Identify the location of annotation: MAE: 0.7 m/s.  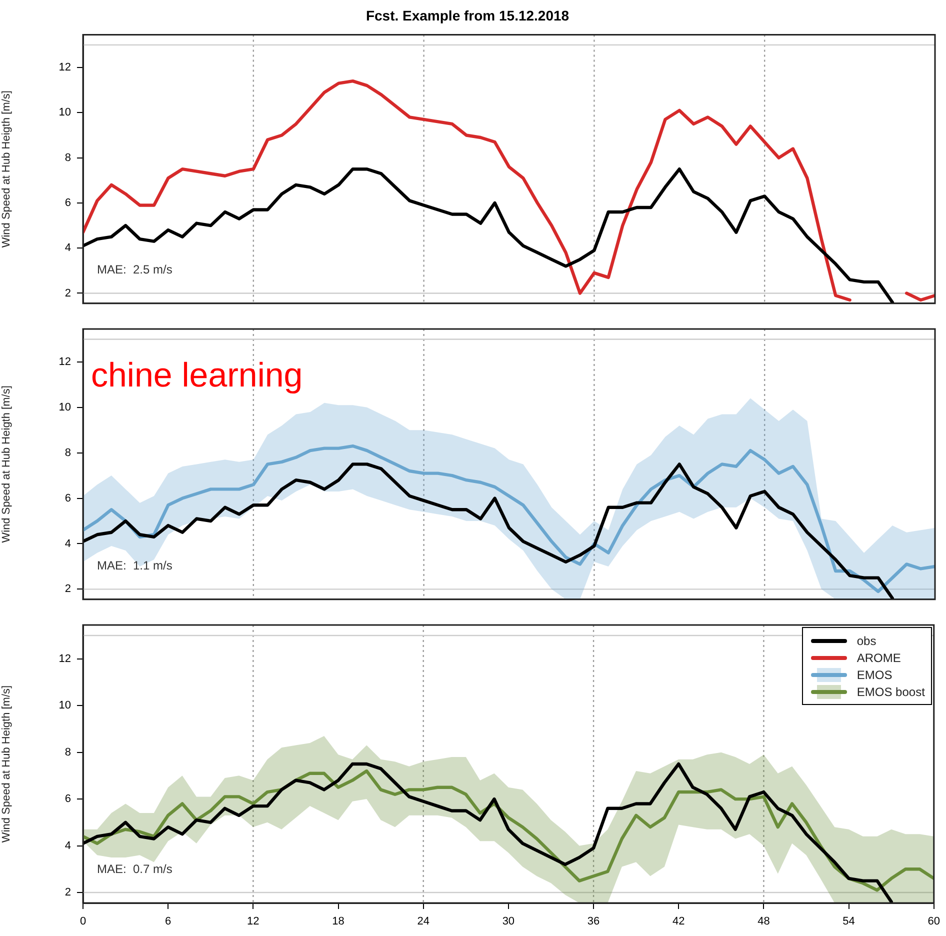
(134, 869).